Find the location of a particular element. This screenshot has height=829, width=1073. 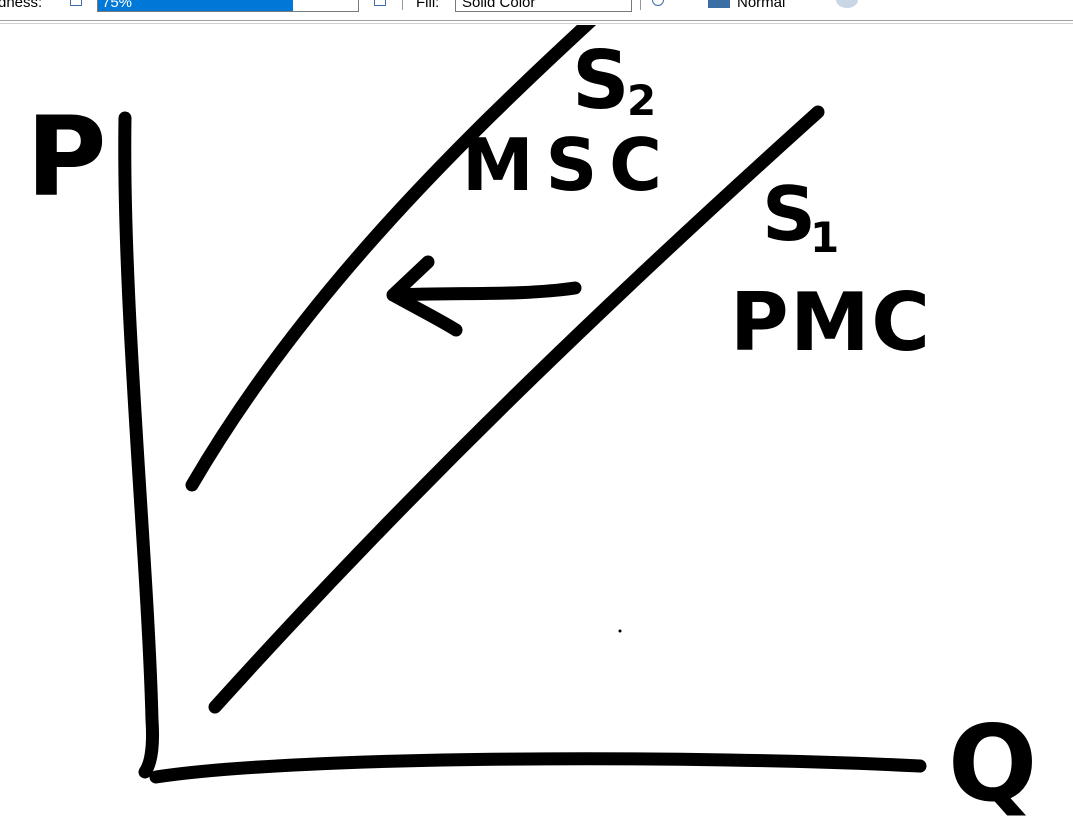

x-axis-label: Q is located at coordinates (992, 764).